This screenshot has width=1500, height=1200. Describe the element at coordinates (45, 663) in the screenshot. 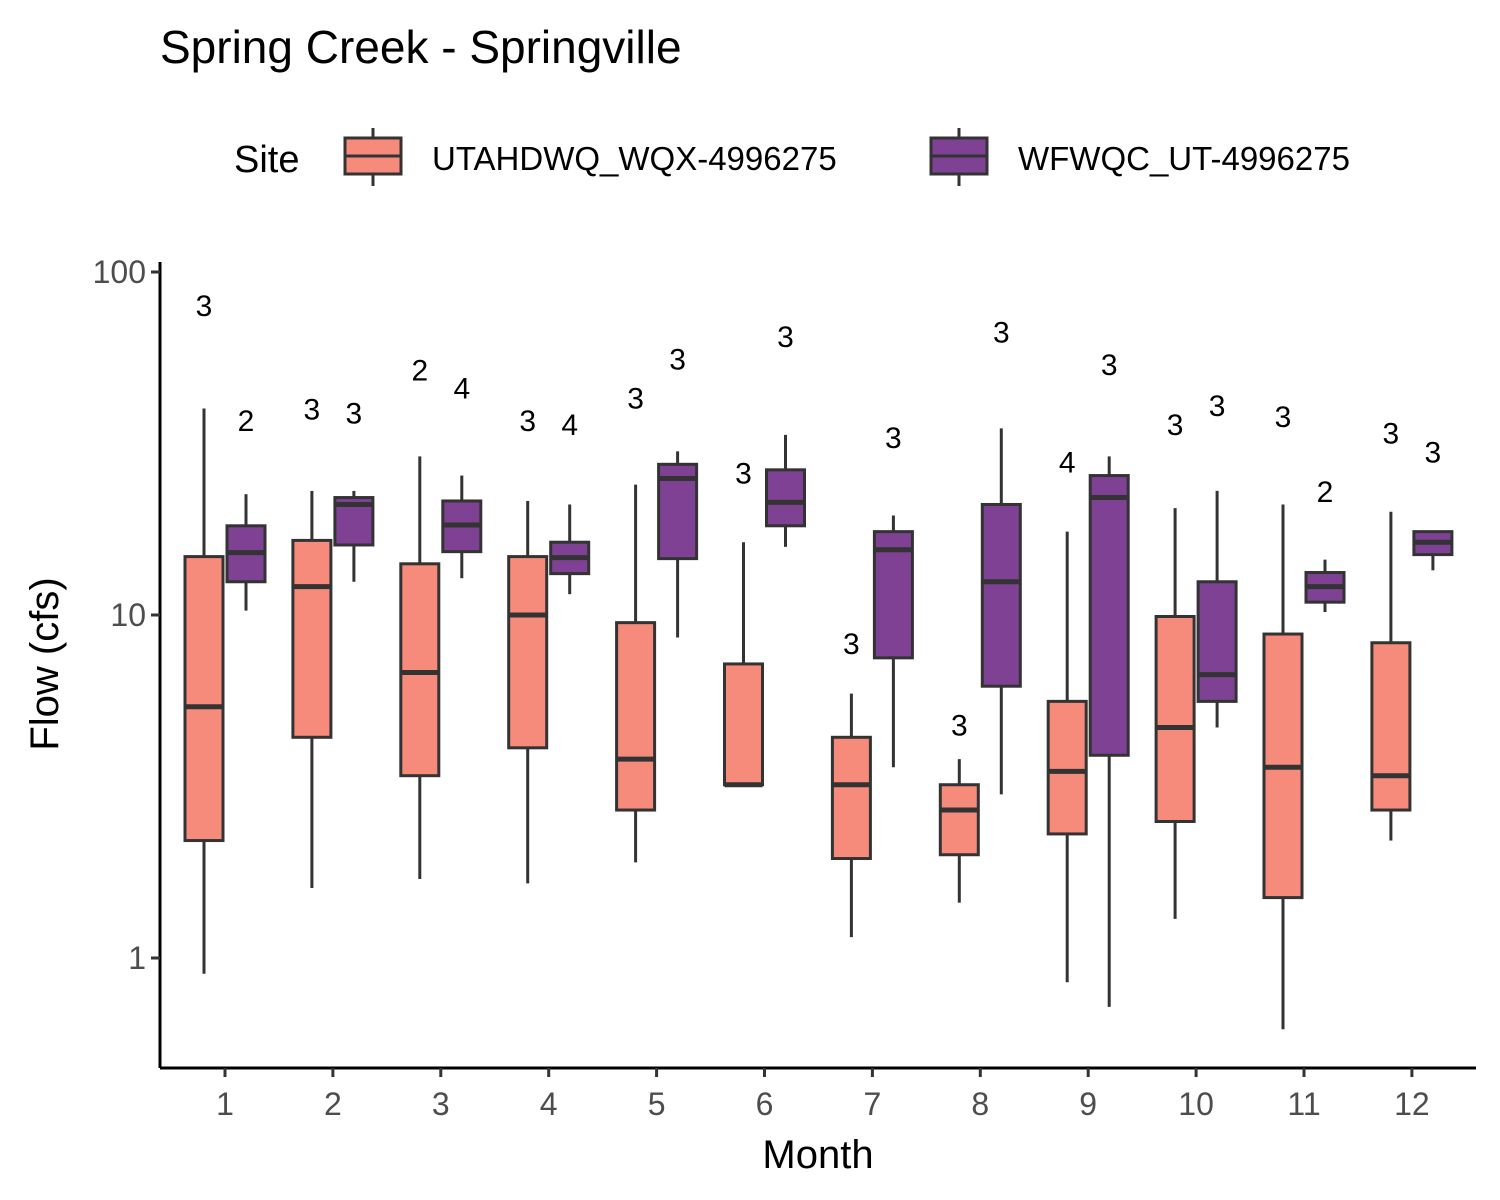

I see `y-axis-title: Flow (cfs)` at that location.